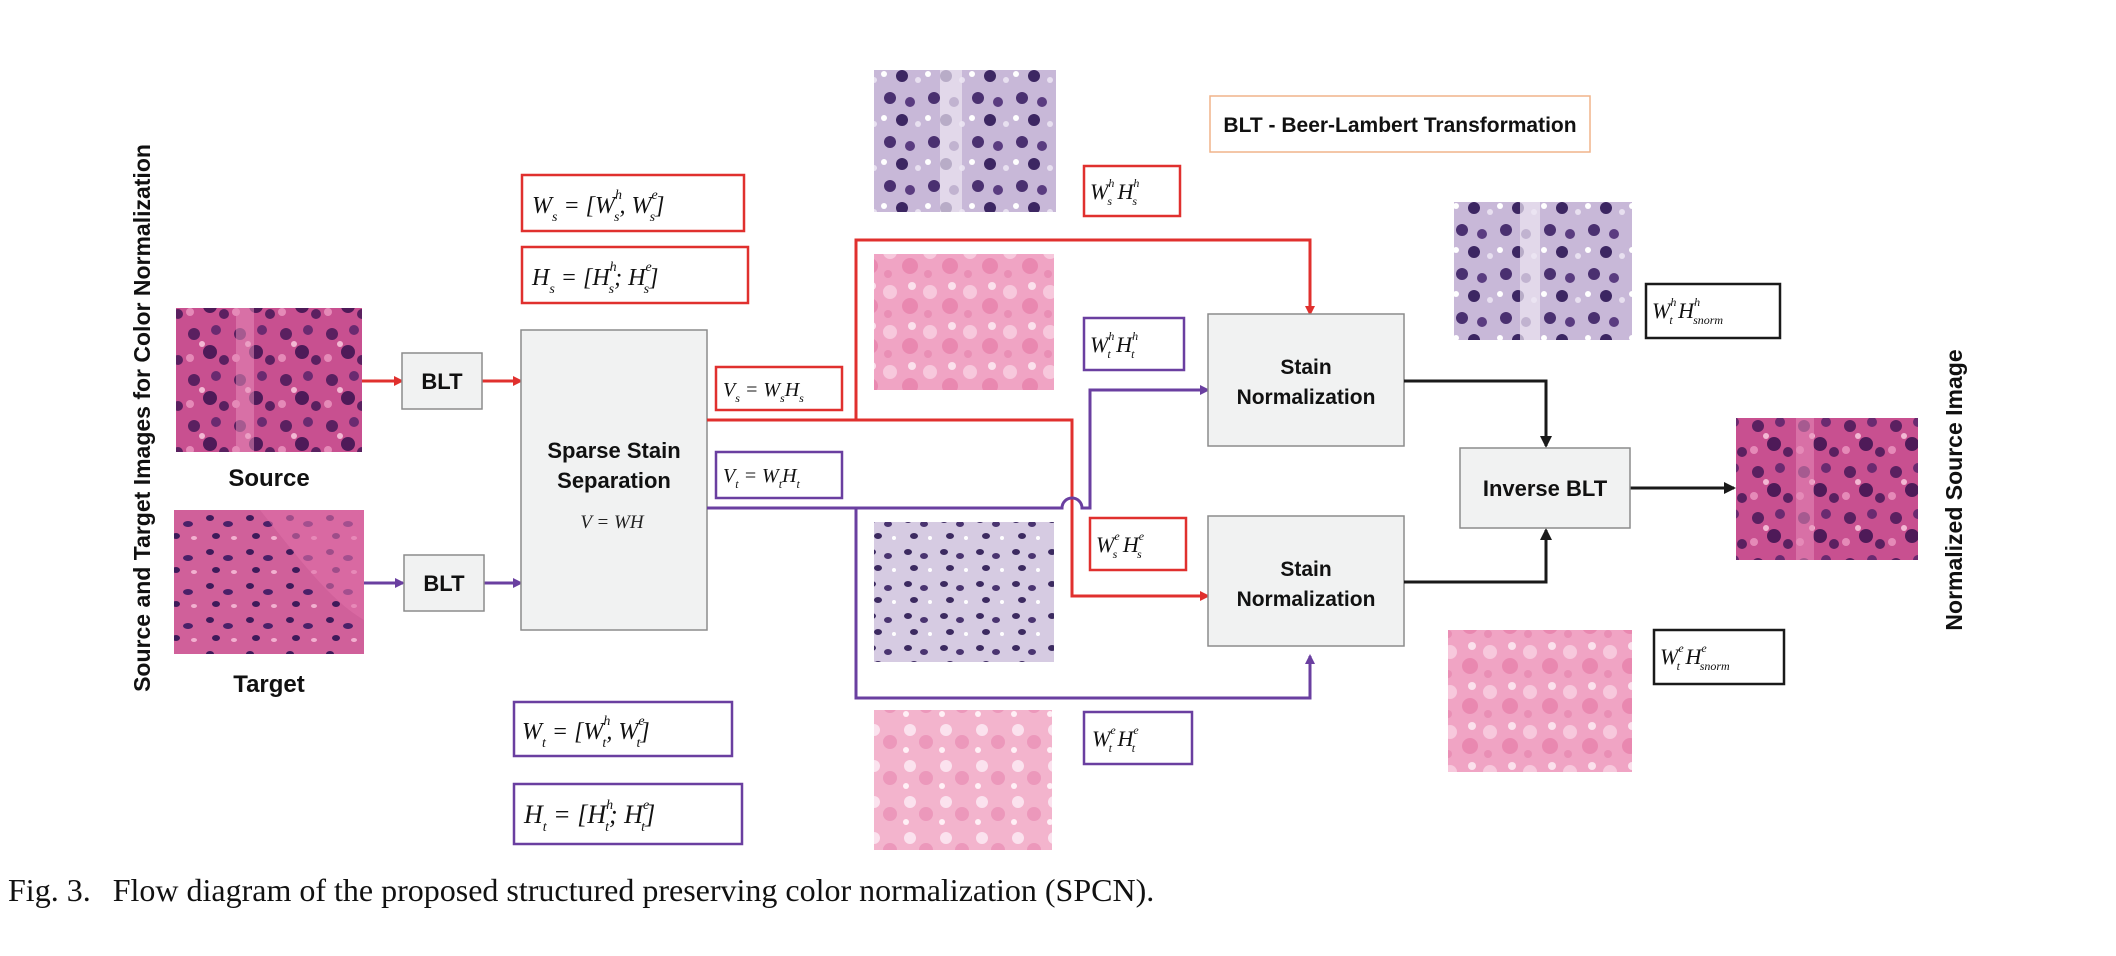 This screenshot has width=2116, height=956. I want to click on wt-h-ht-h-box, so click(1134, 344).